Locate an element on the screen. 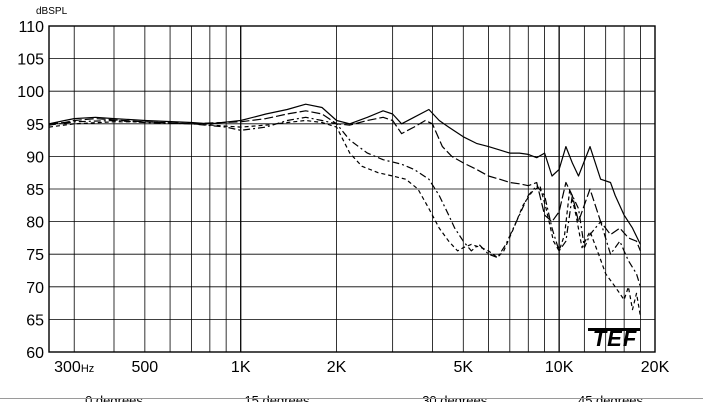 Image resolution: width=703 pixels, height=402 pixels. y-tick-label: 60 is located at coordinates (35, 353).